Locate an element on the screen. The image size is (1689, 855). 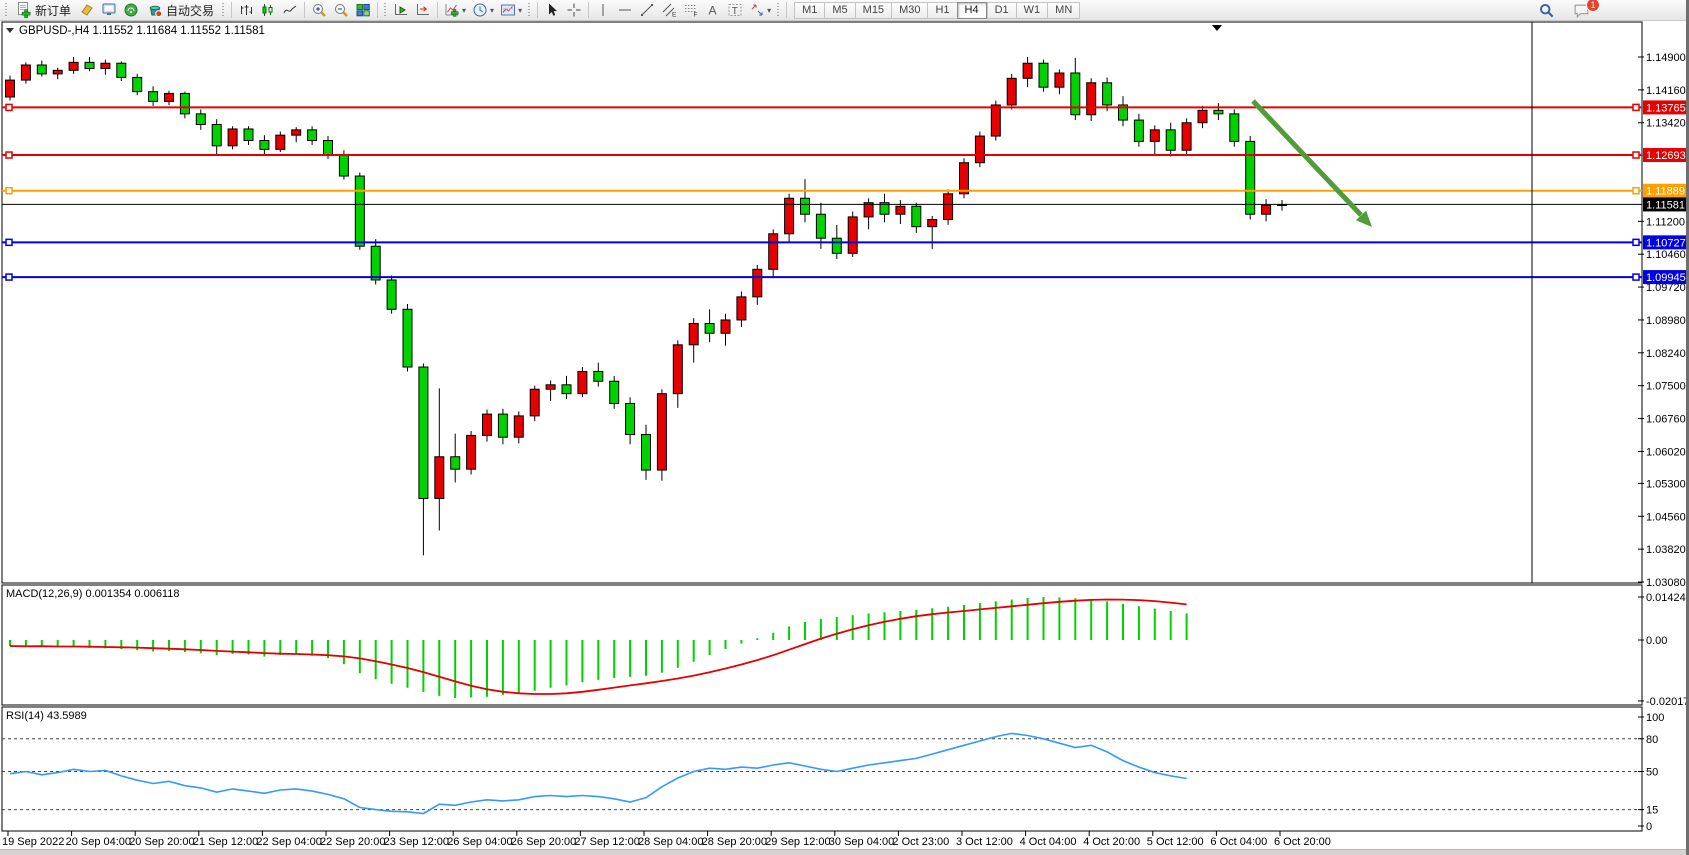
trendline-tool-button is located at coordinates (647, 10).